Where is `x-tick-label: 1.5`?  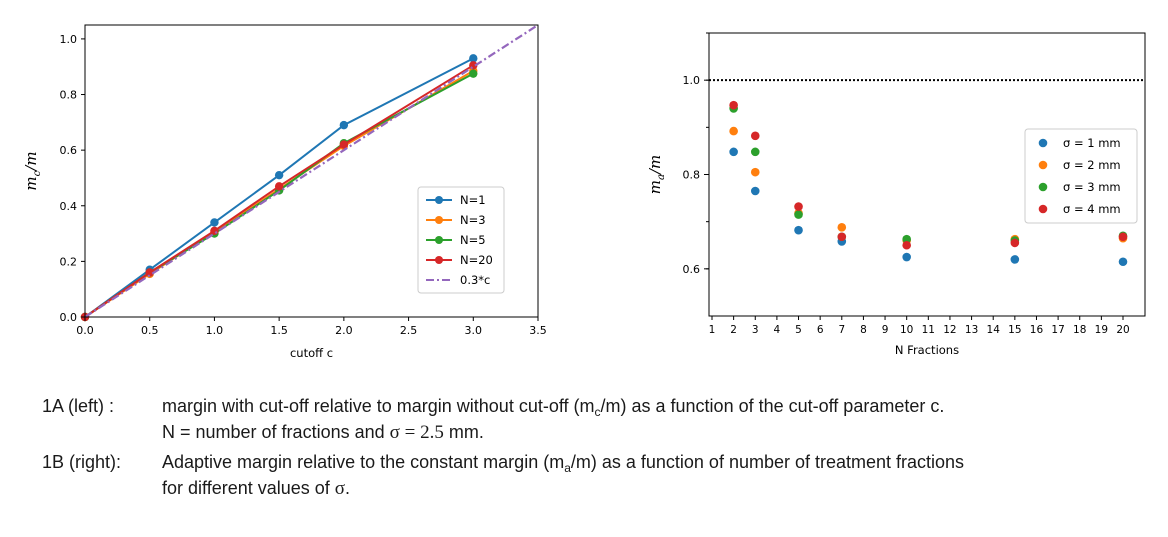
x-tick-label: 1.5 is located at coordinates (279, 330).